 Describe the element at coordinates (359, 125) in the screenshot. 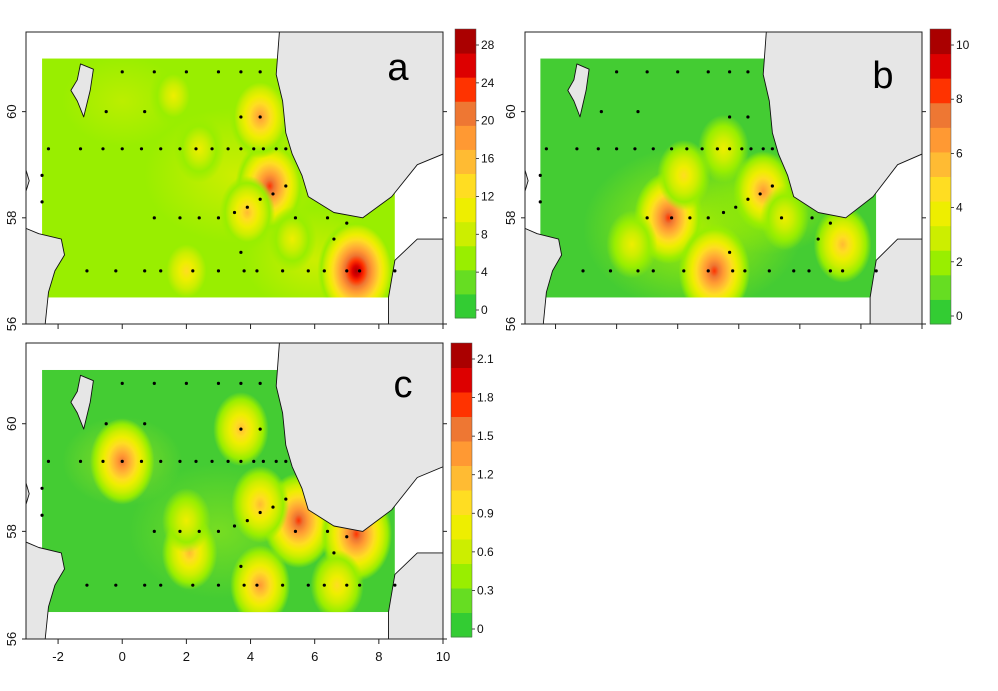

I see `norway-land` at that location.